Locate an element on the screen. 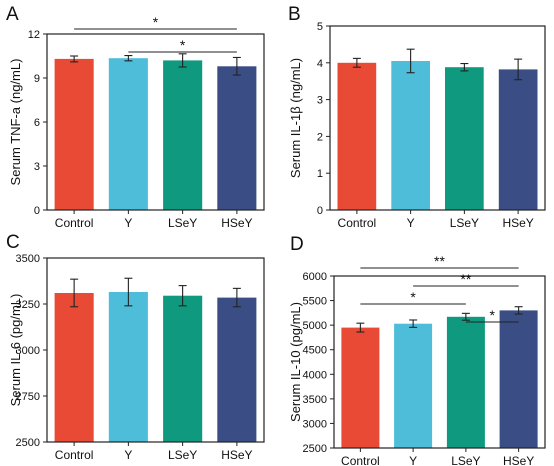 The width and height of the screenshot is (554, 466). y-tick-label: 2 is located at coordinates (320, 137).